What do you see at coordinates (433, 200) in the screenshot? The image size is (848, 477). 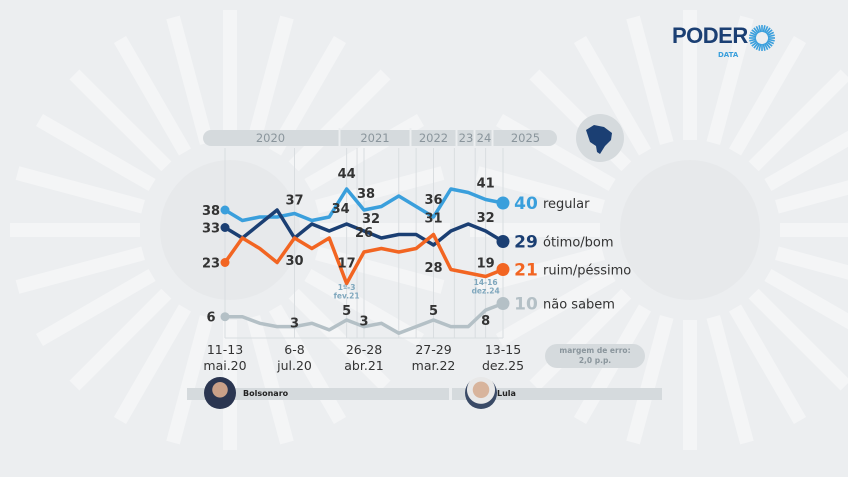 I see `data-label: 36` at bounding box center [433, 200].